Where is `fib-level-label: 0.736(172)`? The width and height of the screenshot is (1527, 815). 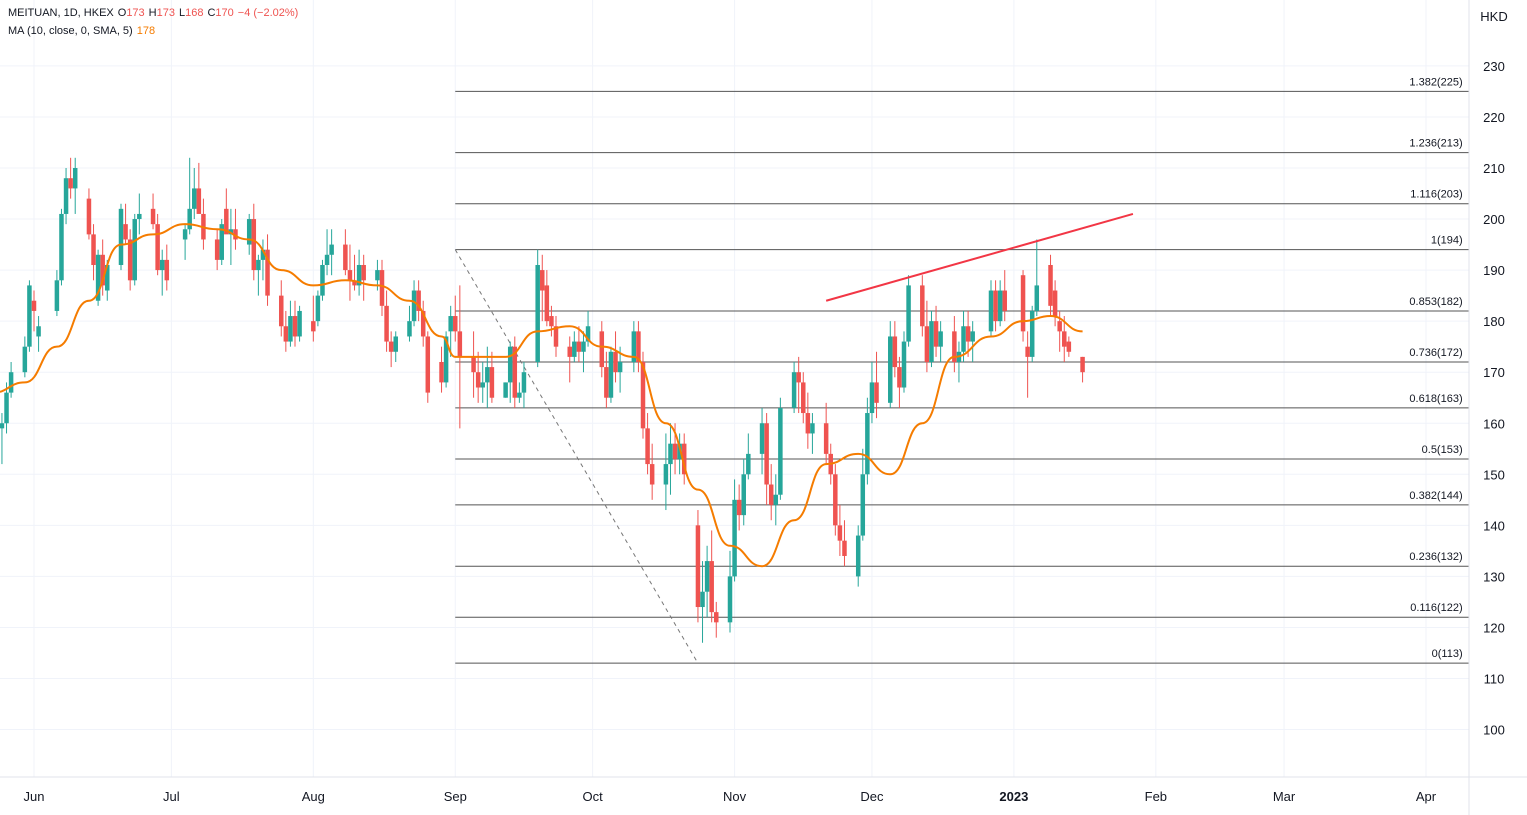
fib-level-label: 0.736(172) is located at coordinates (1435, 353).